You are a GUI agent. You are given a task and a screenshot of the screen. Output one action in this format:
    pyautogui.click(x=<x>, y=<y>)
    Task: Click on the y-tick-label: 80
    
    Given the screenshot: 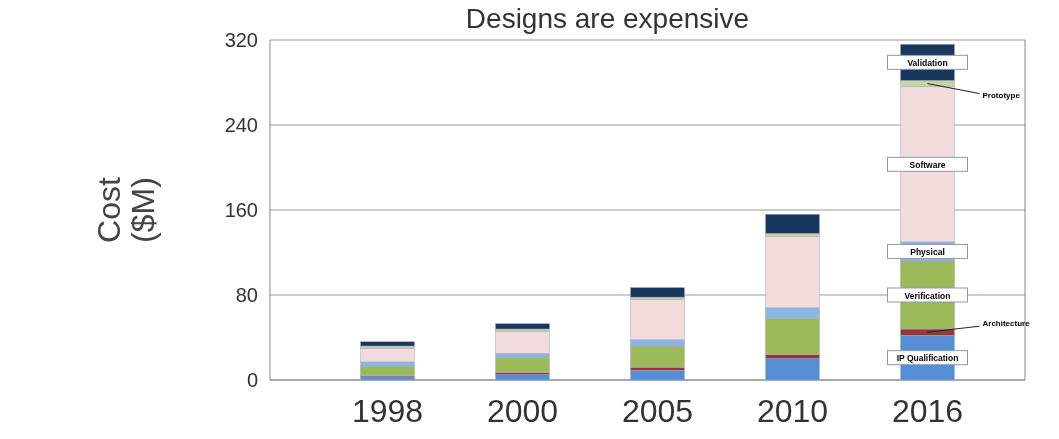 What is the action you would take?
    pyautogui.click(x=246, y=295)
    